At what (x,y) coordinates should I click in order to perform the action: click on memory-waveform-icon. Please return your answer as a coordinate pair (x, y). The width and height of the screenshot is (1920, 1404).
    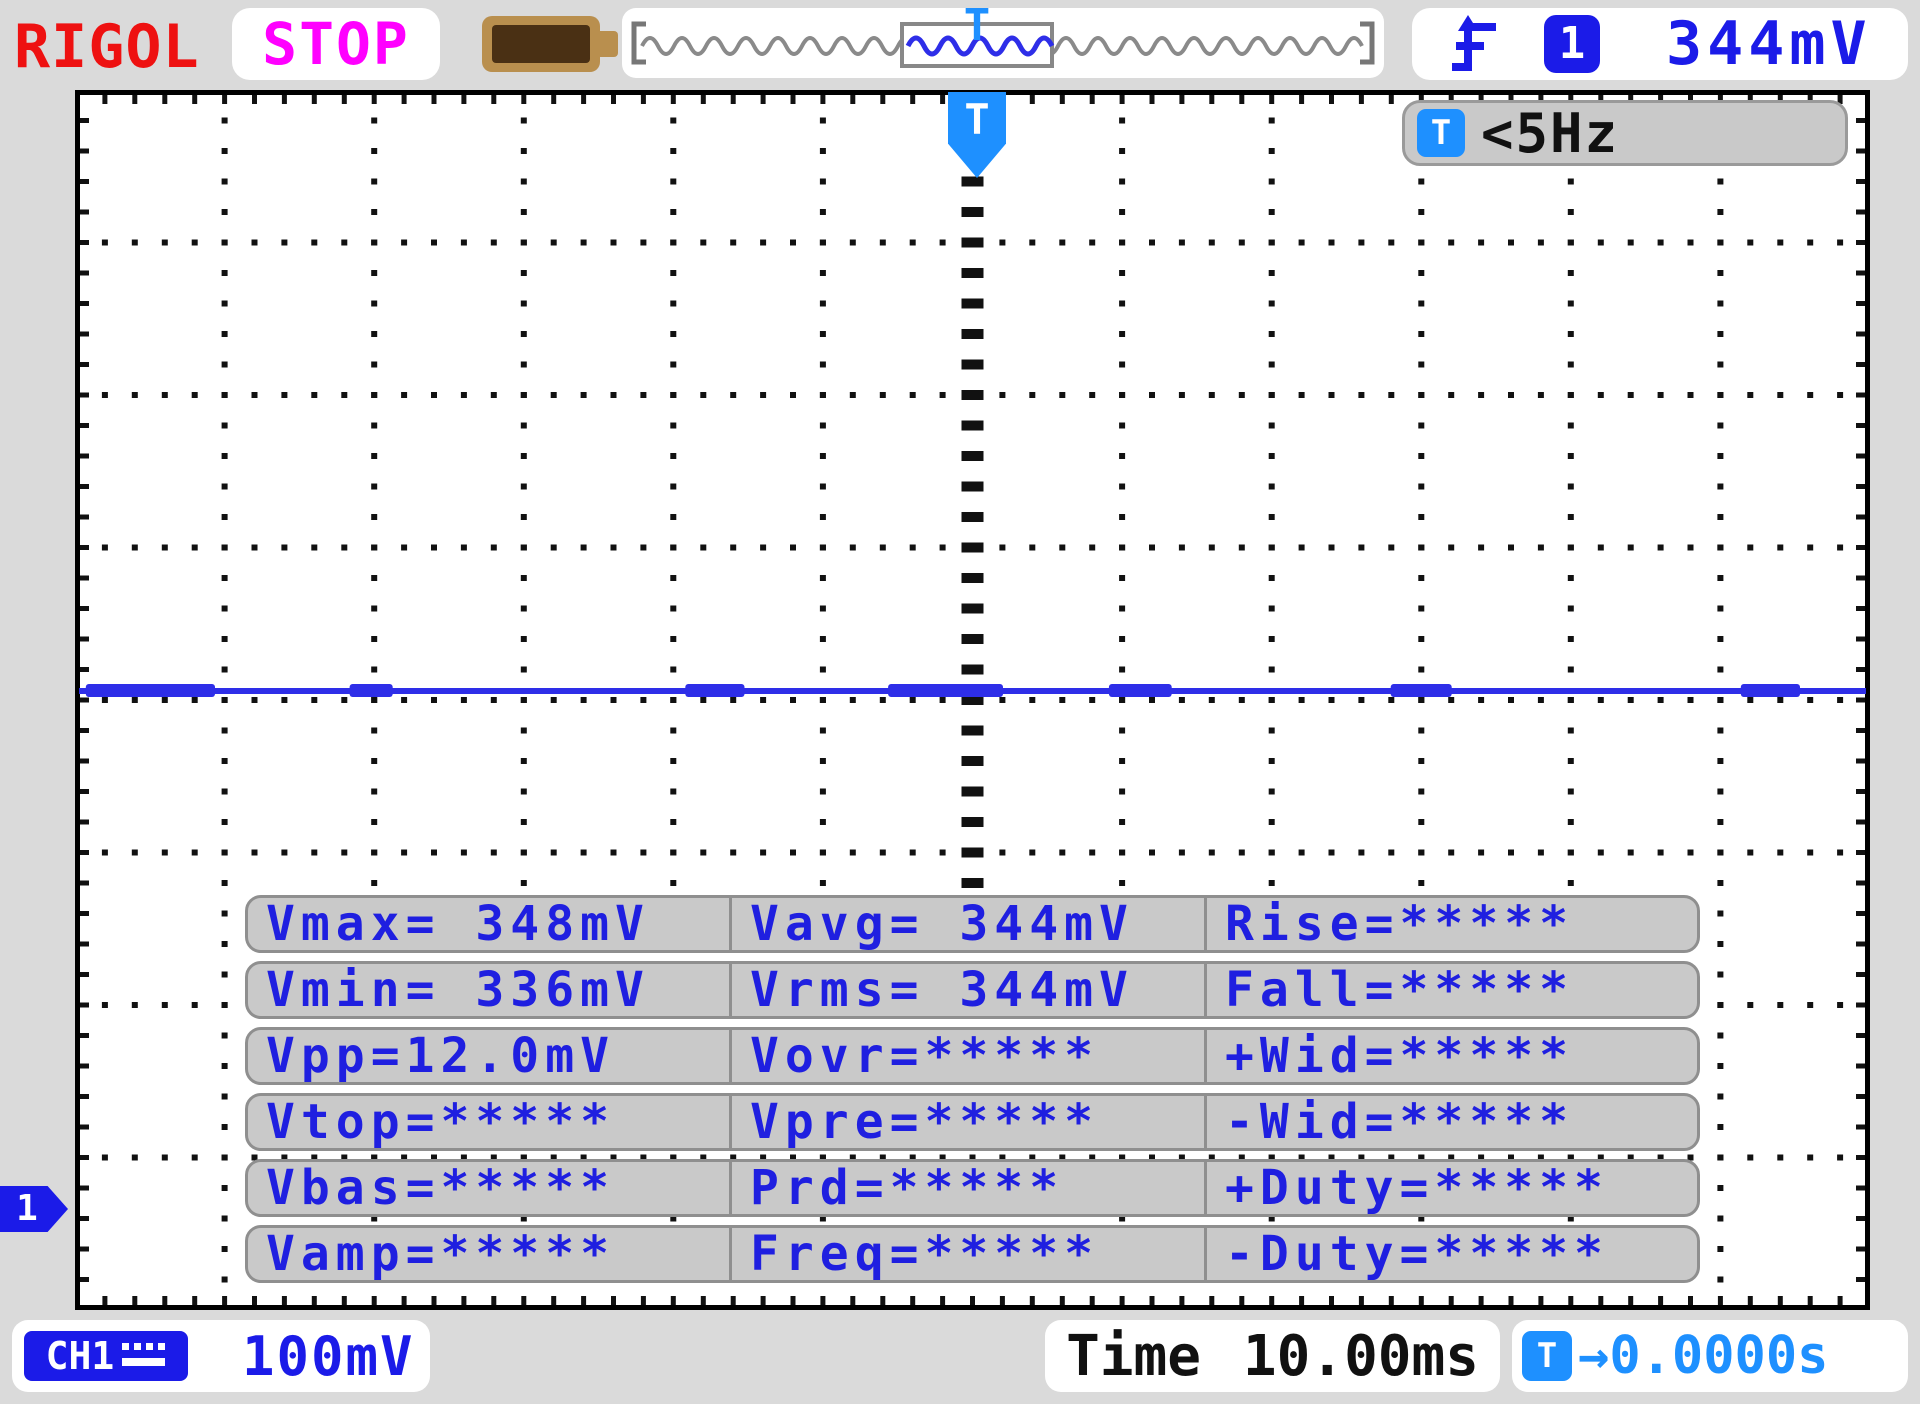
    Looking at the image, I should click on (1003, 44).